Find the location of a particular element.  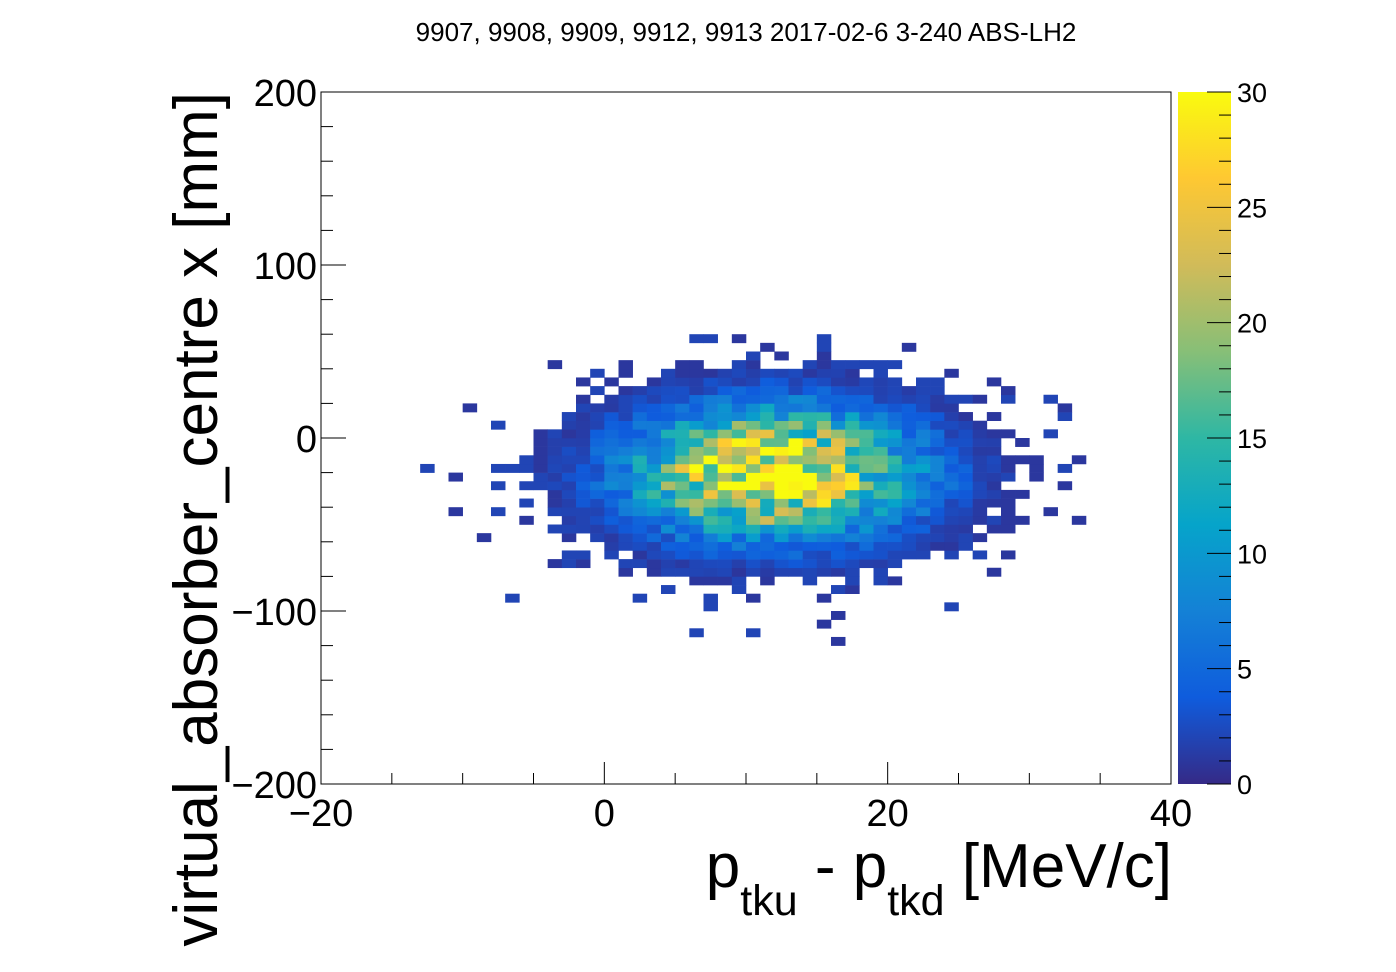

colorbar-tick-label: 5 is located at coordinates (1244, 670).